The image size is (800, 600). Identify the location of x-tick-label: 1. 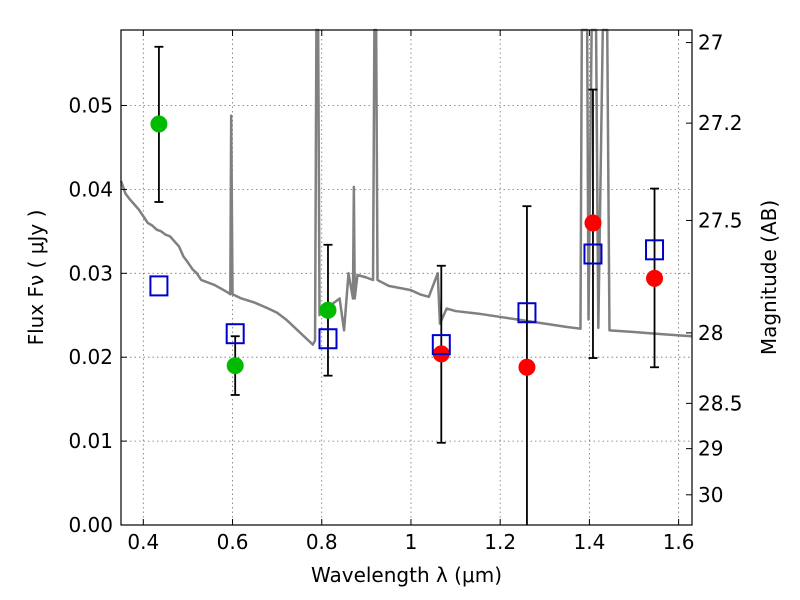
(411, 542).